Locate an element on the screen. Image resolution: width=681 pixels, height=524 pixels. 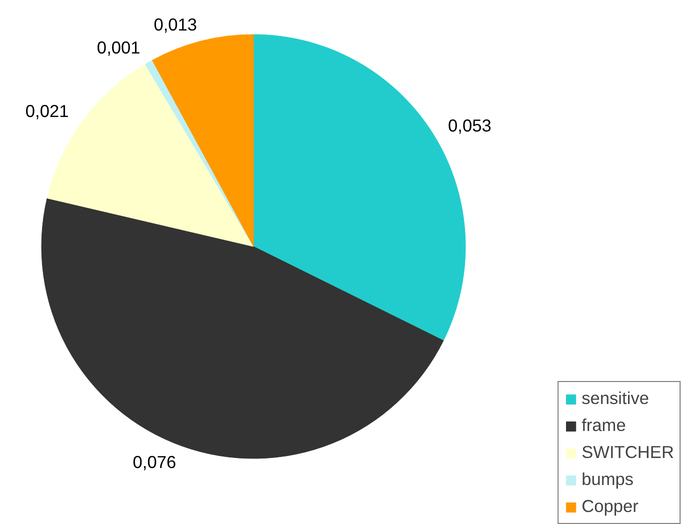
legend-label: sensitive is located at coordinates (615, 398).